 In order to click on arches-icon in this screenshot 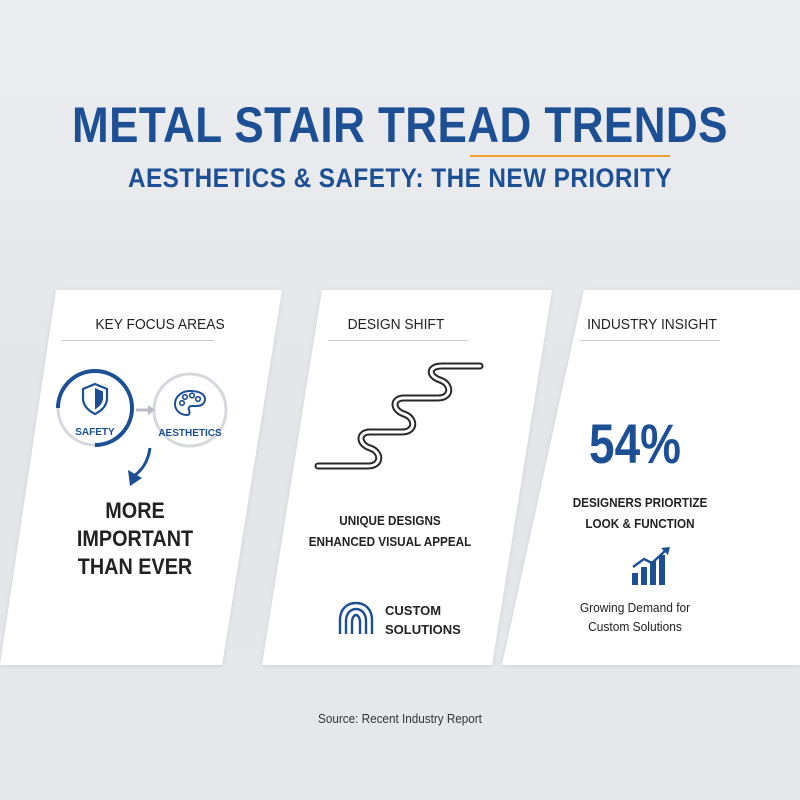, I will do `click(356, 617)`.